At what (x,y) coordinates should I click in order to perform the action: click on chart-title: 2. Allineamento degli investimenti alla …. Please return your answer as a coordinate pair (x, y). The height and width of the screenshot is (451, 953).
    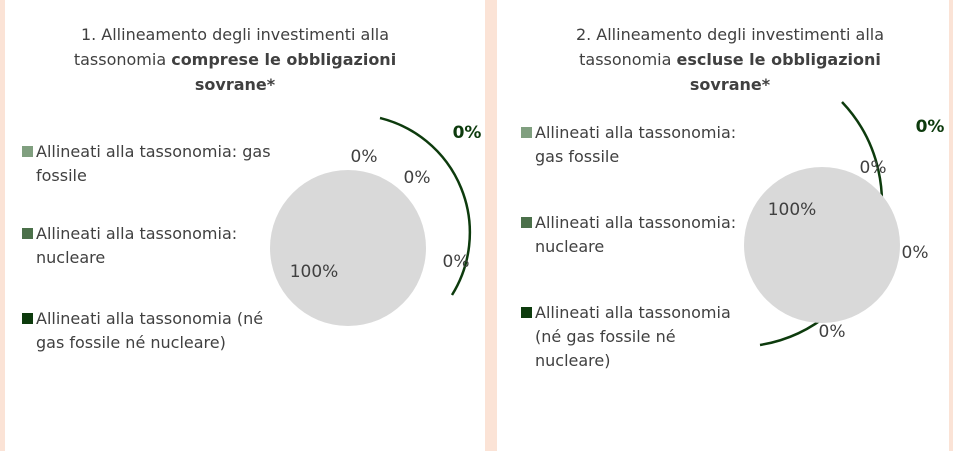
    Looking at the image, I should click on (730, 59).